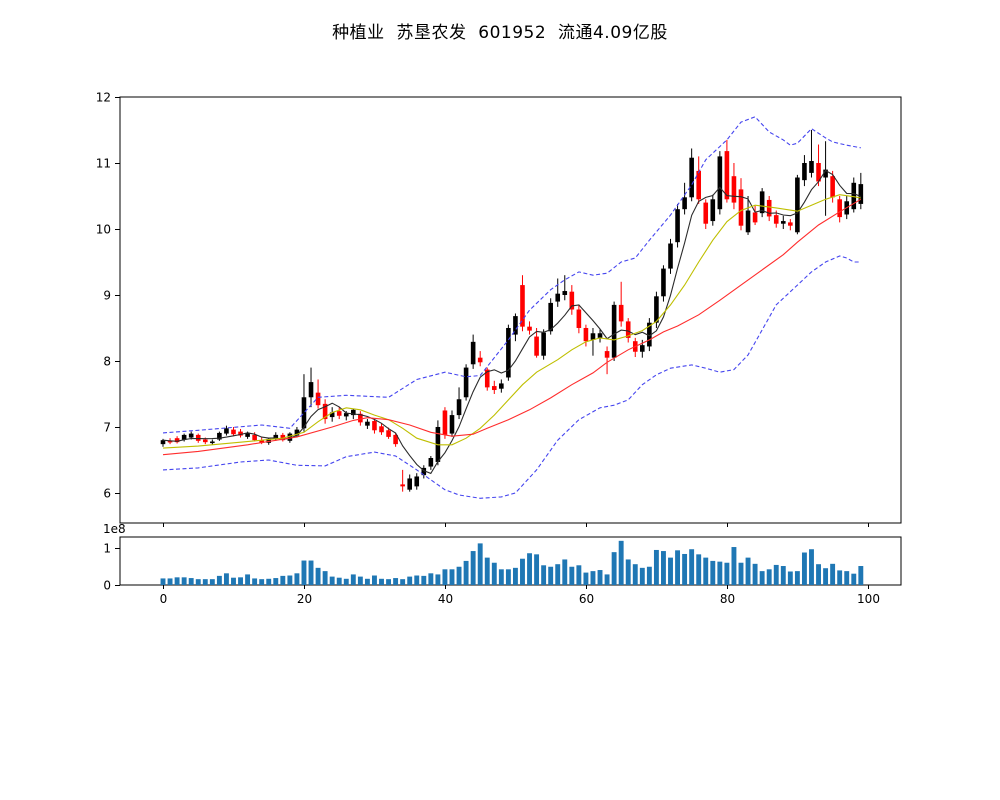 This screenshot has height=800, width=1000. What do you see at coordinates (107, 586) in the screenshot?
I see `volume-tick-label: 0` at bounding box center [107, 586].